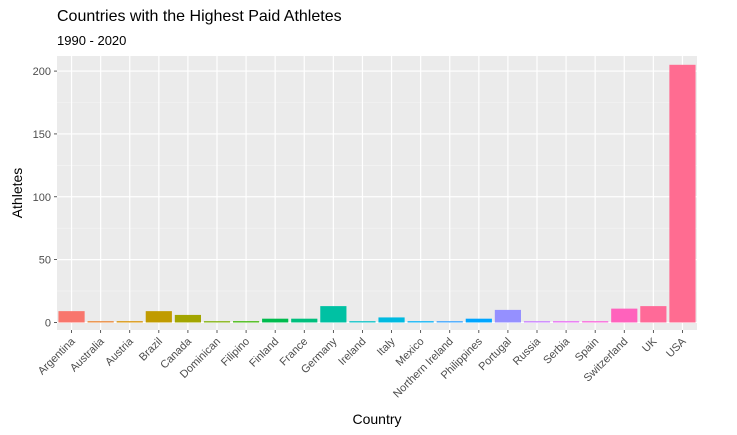 The width and height of the screenshot is (737, 435). I want to click on bar-mexico, so click(420, 322).